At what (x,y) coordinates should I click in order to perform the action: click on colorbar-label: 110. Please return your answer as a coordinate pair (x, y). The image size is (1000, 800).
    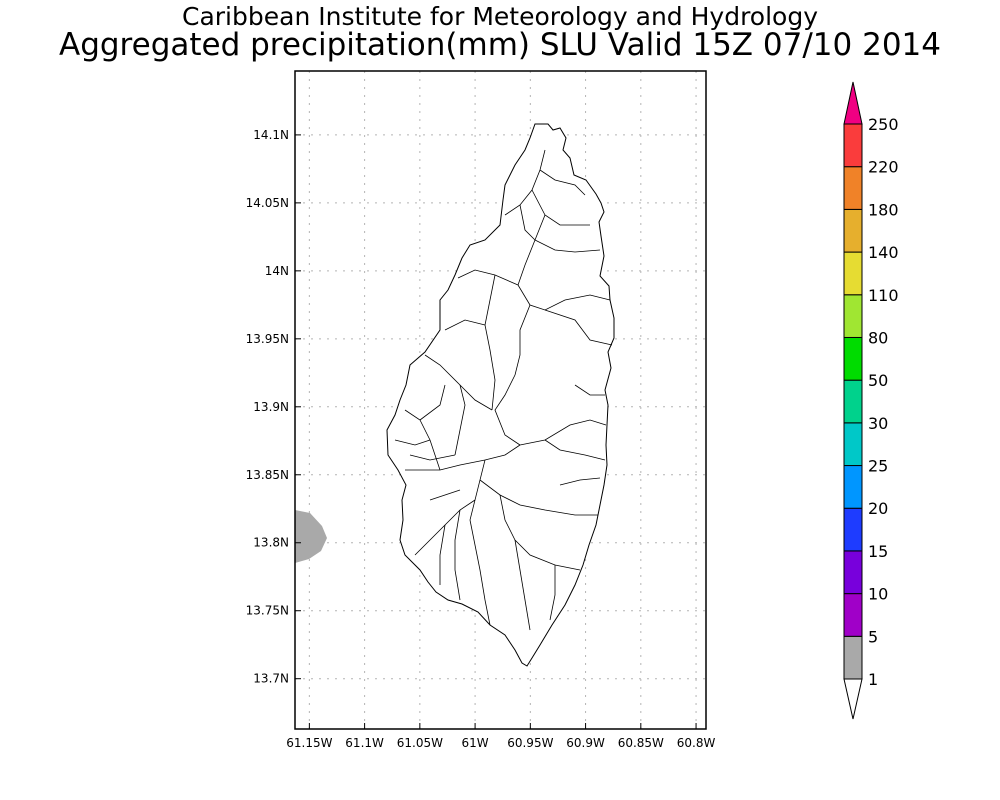
    Looking at the image, I should click on (883, 295).